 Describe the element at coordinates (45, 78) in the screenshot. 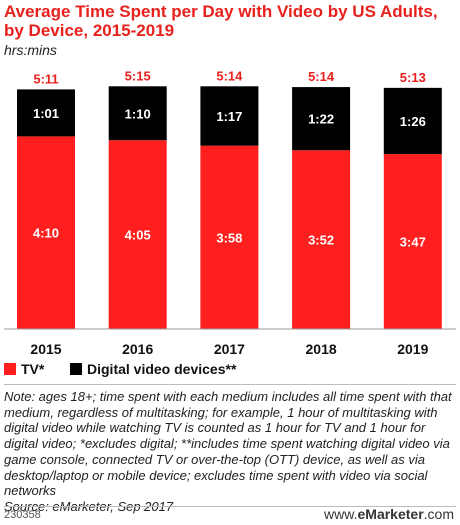

I see `bar-total-label-2015: 5:11` at that location.